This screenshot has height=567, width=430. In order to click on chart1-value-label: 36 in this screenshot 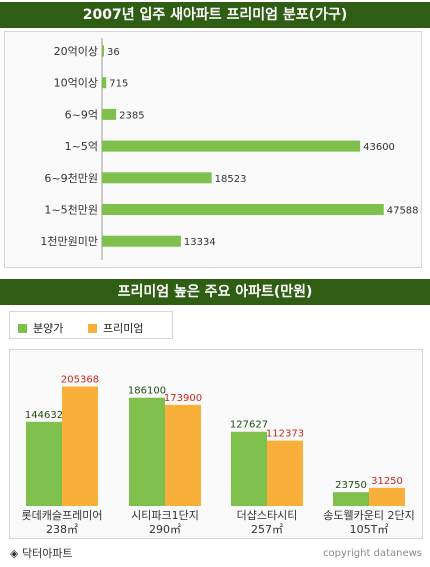, I will do `click(113, 52)`.